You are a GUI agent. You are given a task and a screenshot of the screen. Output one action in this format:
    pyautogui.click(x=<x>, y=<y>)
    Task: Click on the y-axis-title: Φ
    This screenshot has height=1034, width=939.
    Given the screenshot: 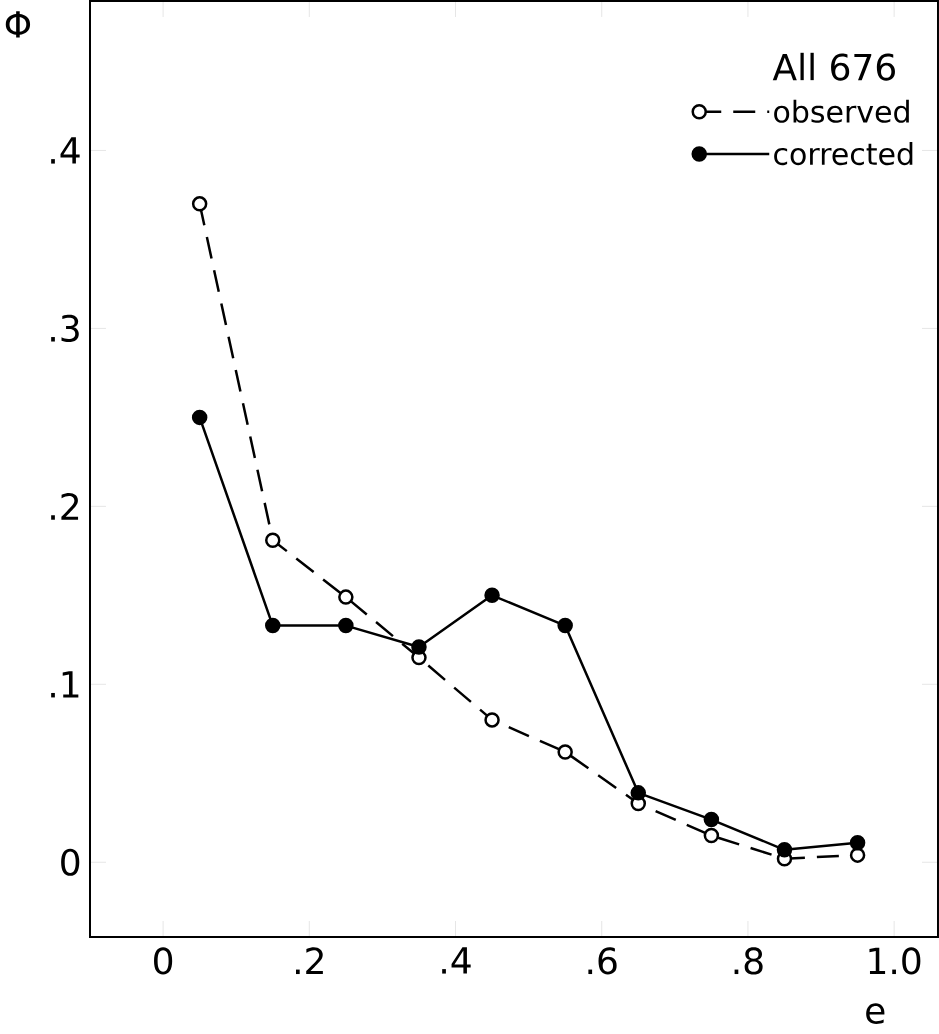 What is the action you would take?
    pyautogui.click(x=18, y=24)
    